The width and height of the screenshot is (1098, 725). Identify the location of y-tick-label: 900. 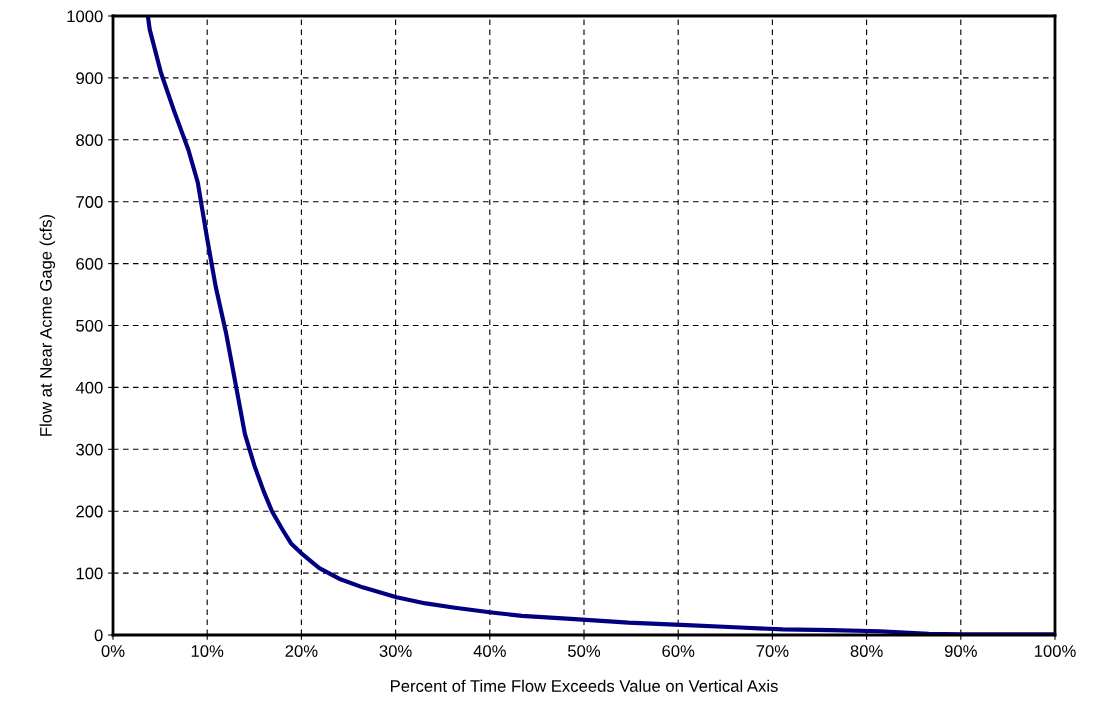
(89, 78).